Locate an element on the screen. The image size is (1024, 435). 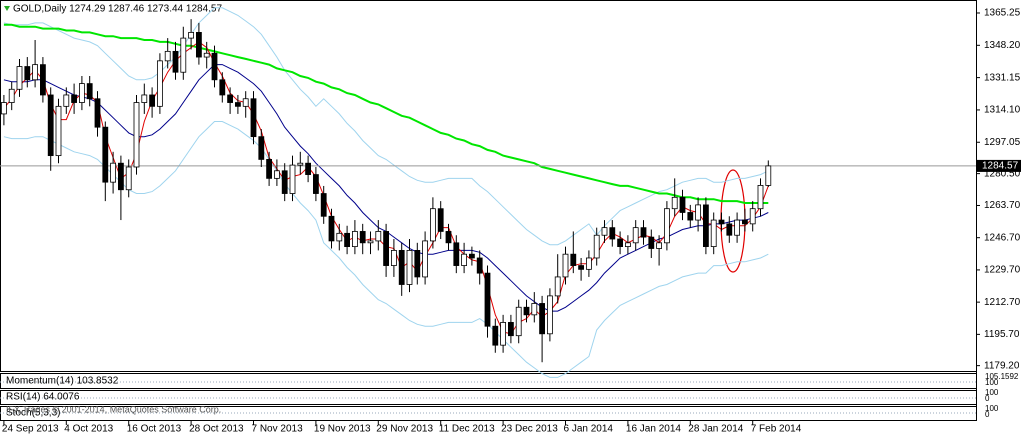
panel-label: Momentum(14) 103.8532 is located at coordinates (62, 381).